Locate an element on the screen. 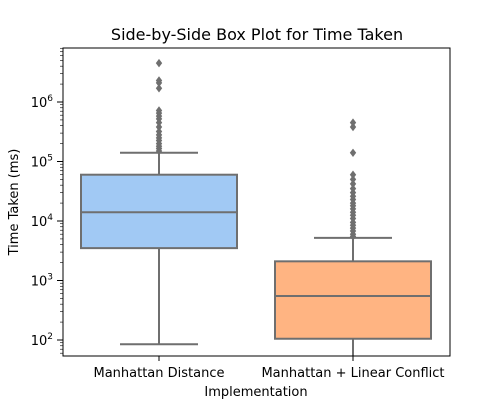  chart-title: Side-by-Side Box Plot for Time Taken is located at coordinates (257, 34).